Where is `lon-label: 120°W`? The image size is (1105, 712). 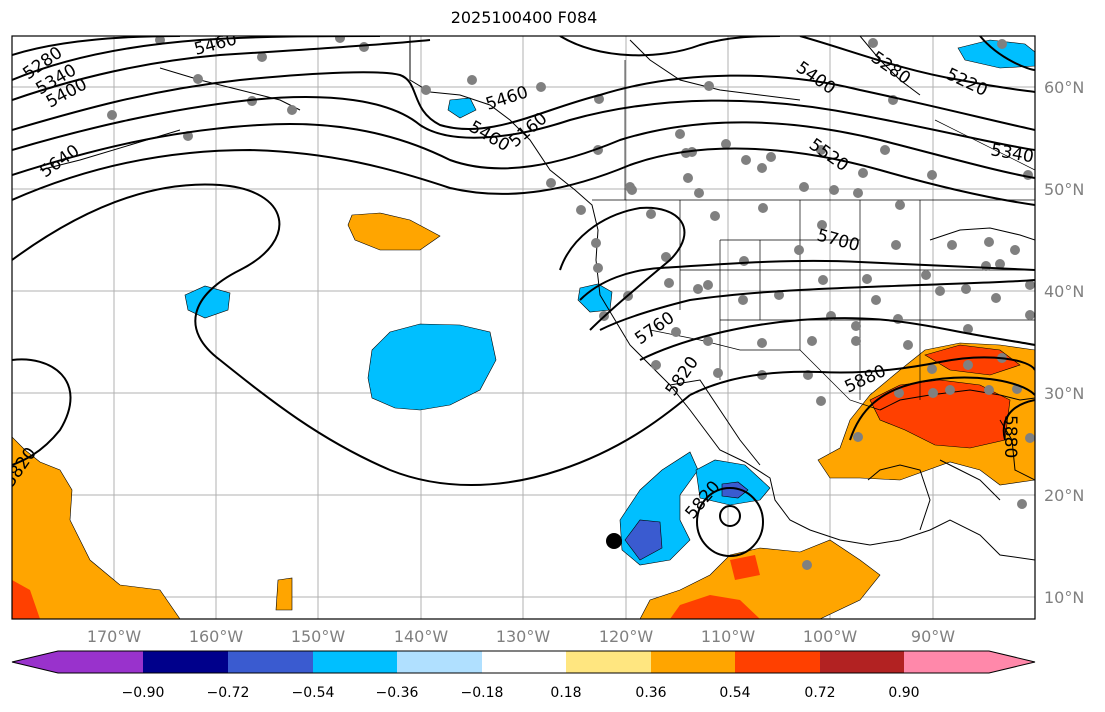
lon-label: 120°W is located at coordinates (626, 636).